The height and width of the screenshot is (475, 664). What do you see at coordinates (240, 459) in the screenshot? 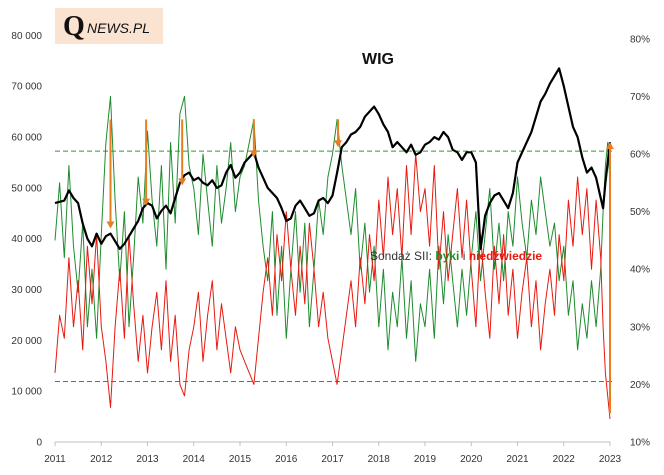
I see `x-tick-label: 2015` at bounding box center [240, 459].